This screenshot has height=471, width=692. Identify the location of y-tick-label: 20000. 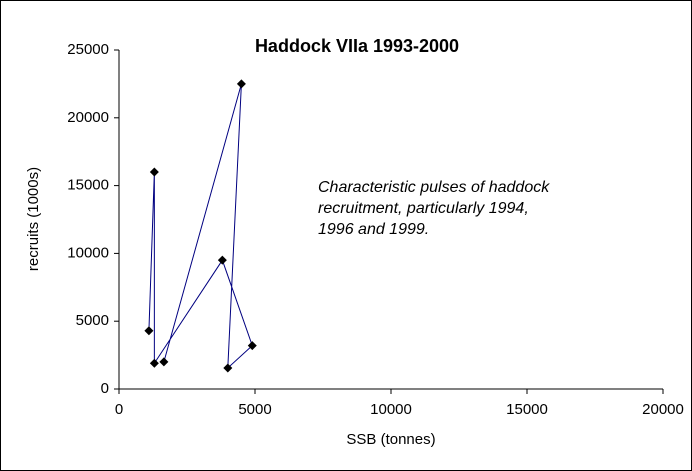
(88, 117).